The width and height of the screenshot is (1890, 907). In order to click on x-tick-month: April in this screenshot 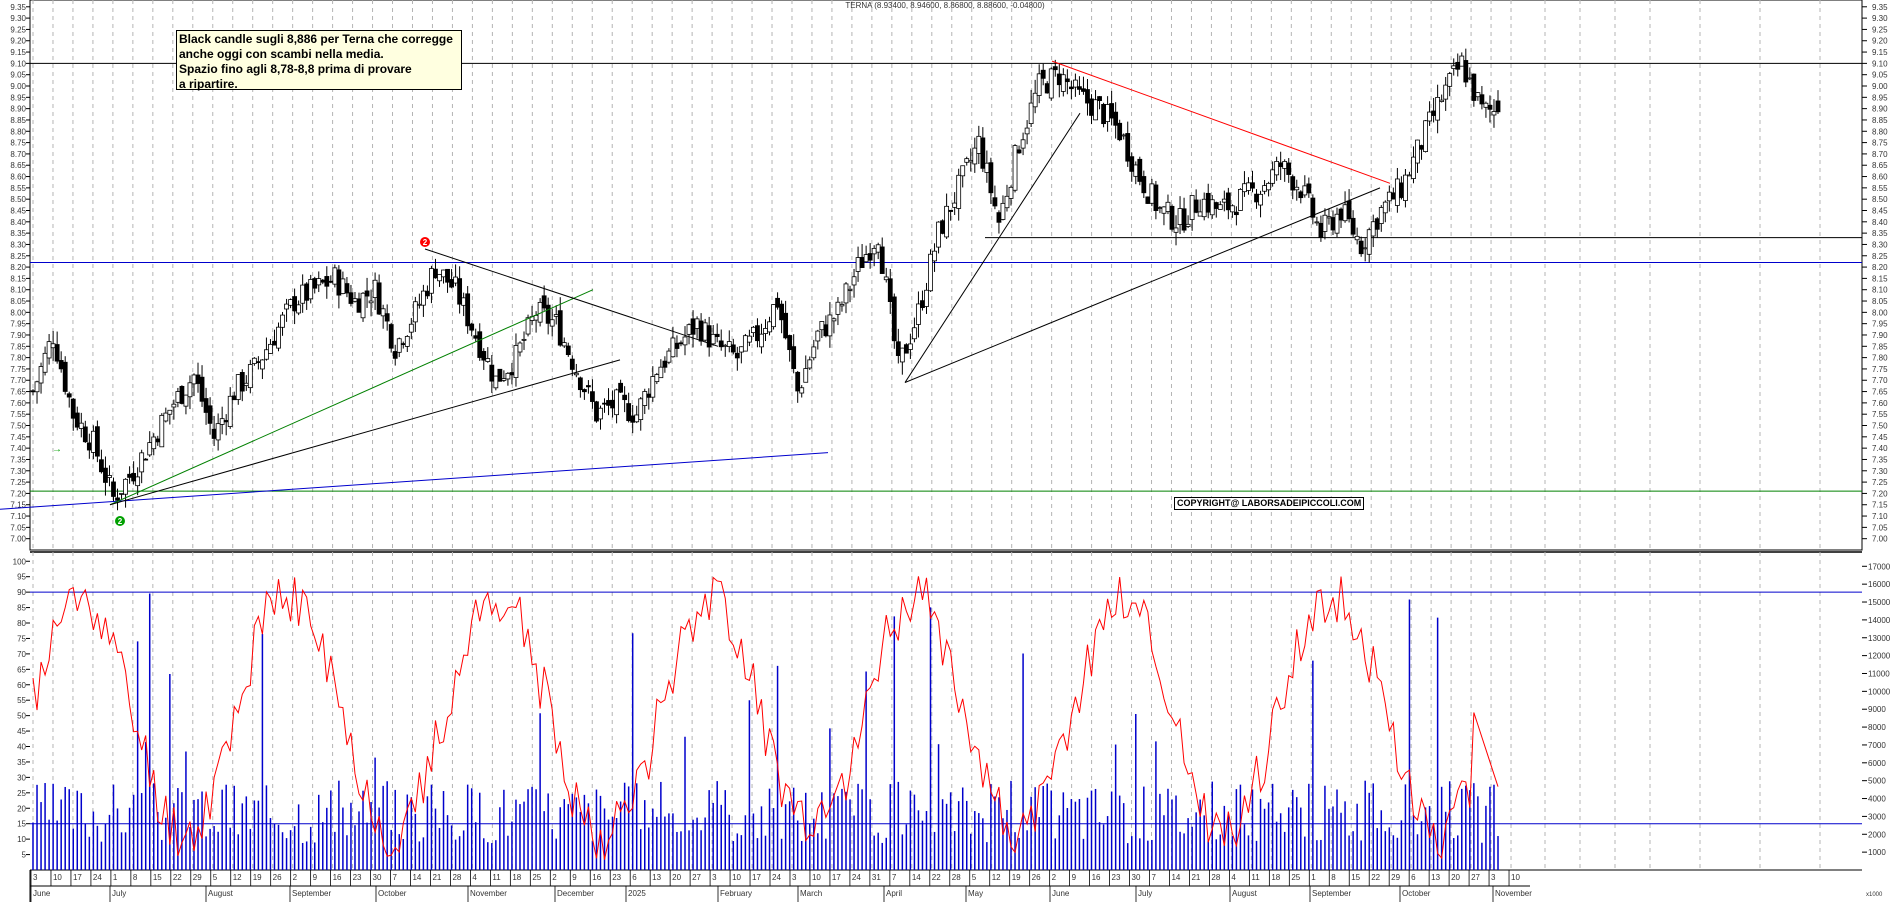, I will do `click(894, 893)`.